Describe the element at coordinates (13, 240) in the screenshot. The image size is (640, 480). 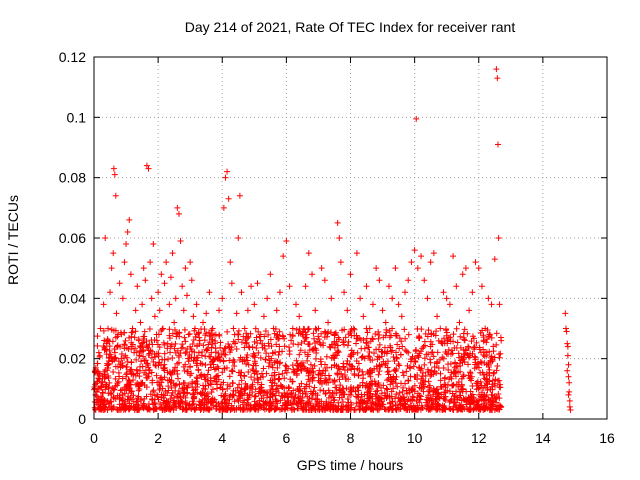
I see `y-axis-label: ROTI / TECUs` at that location.